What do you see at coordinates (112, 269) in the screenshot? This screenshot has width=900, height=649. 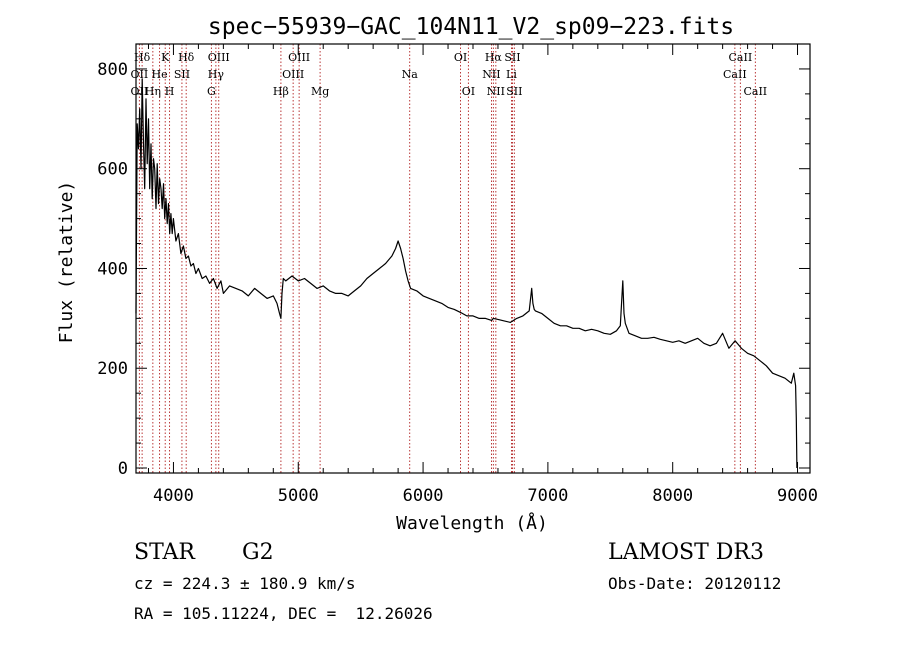 I see `y-tick-label: 400` at bounding box center [112, 269].